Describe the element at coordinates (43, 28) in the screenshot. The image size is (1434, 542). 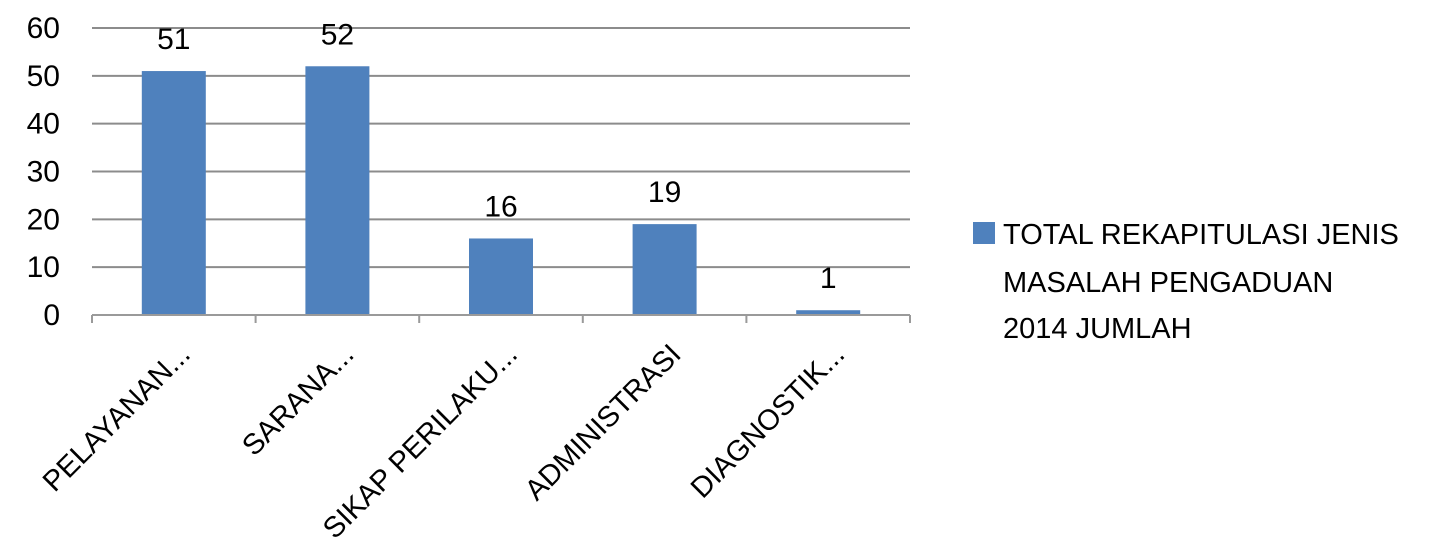
I see `y-tick-label: 60` at that location.